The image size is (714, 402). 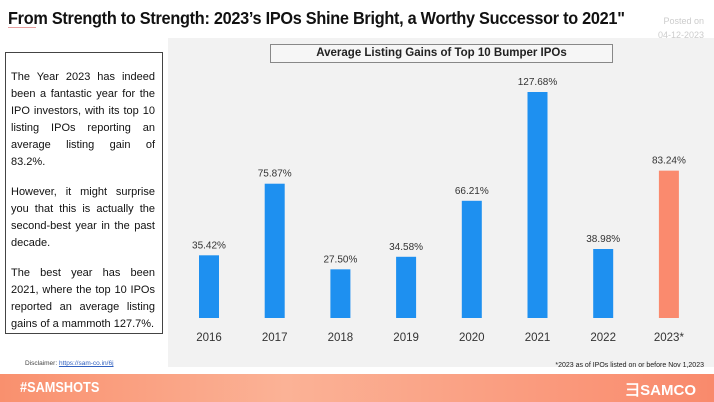 I want to click on x-tick-label: 2022, so click(x=603, y=338).